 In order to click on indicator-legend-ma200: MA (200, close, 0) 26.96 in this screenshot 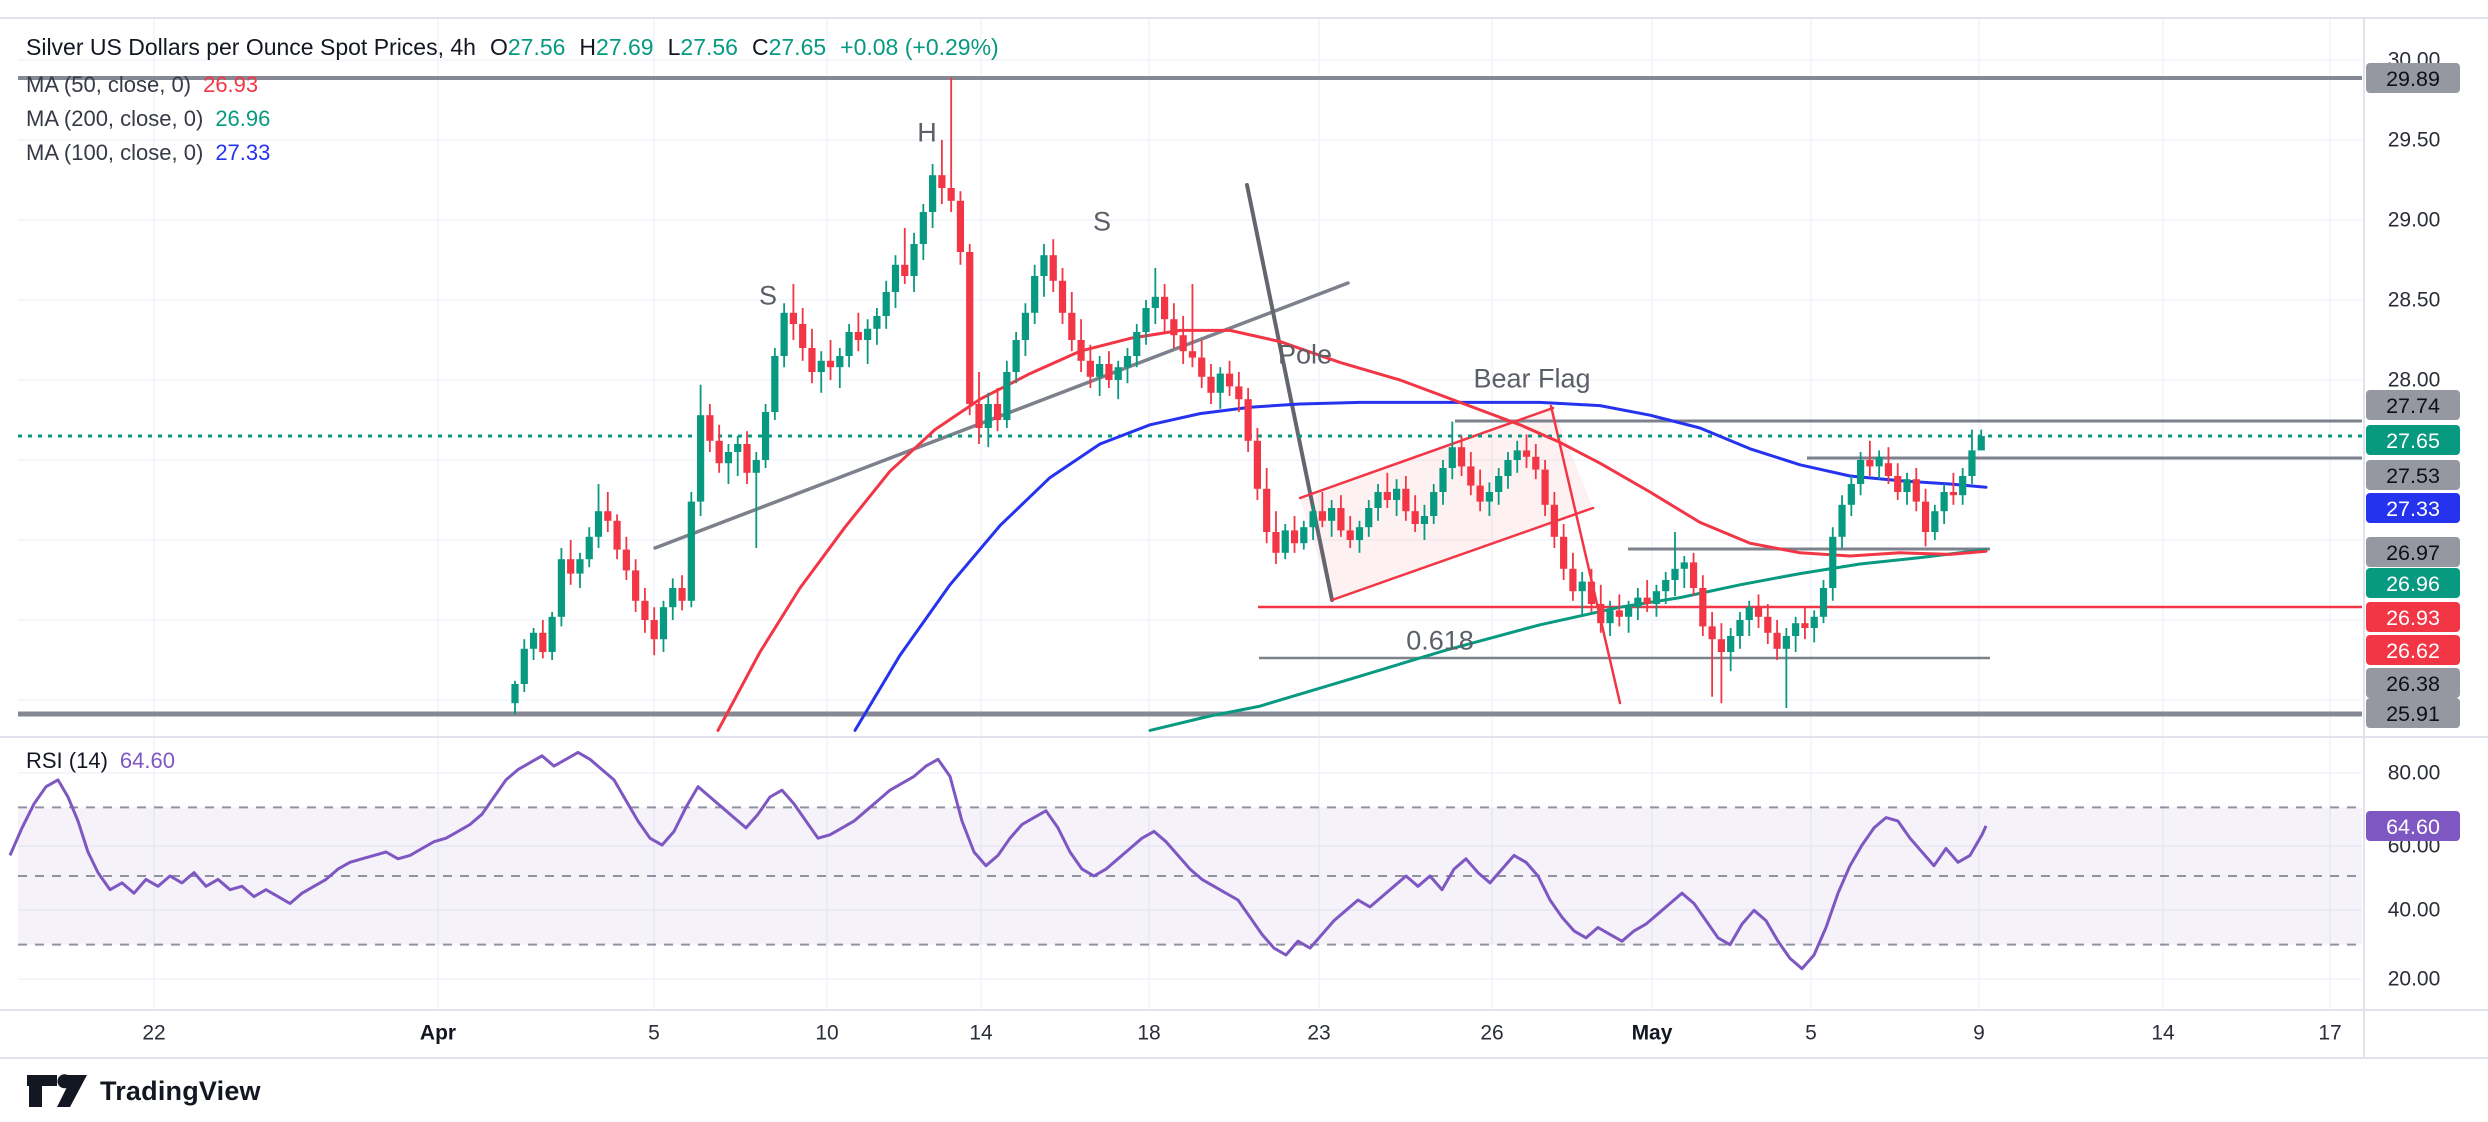, I will do `click(148, 118)`.